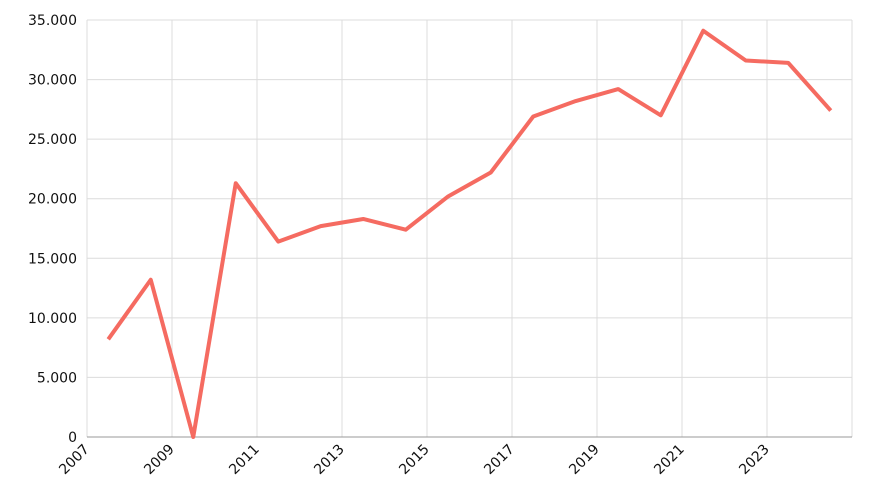 This screenshot has height=500, width=873. What do you see at coordinates (52, 81) in the screenshot?
I see `y-tick-label: 30.000` at bounding box center [52, 81].